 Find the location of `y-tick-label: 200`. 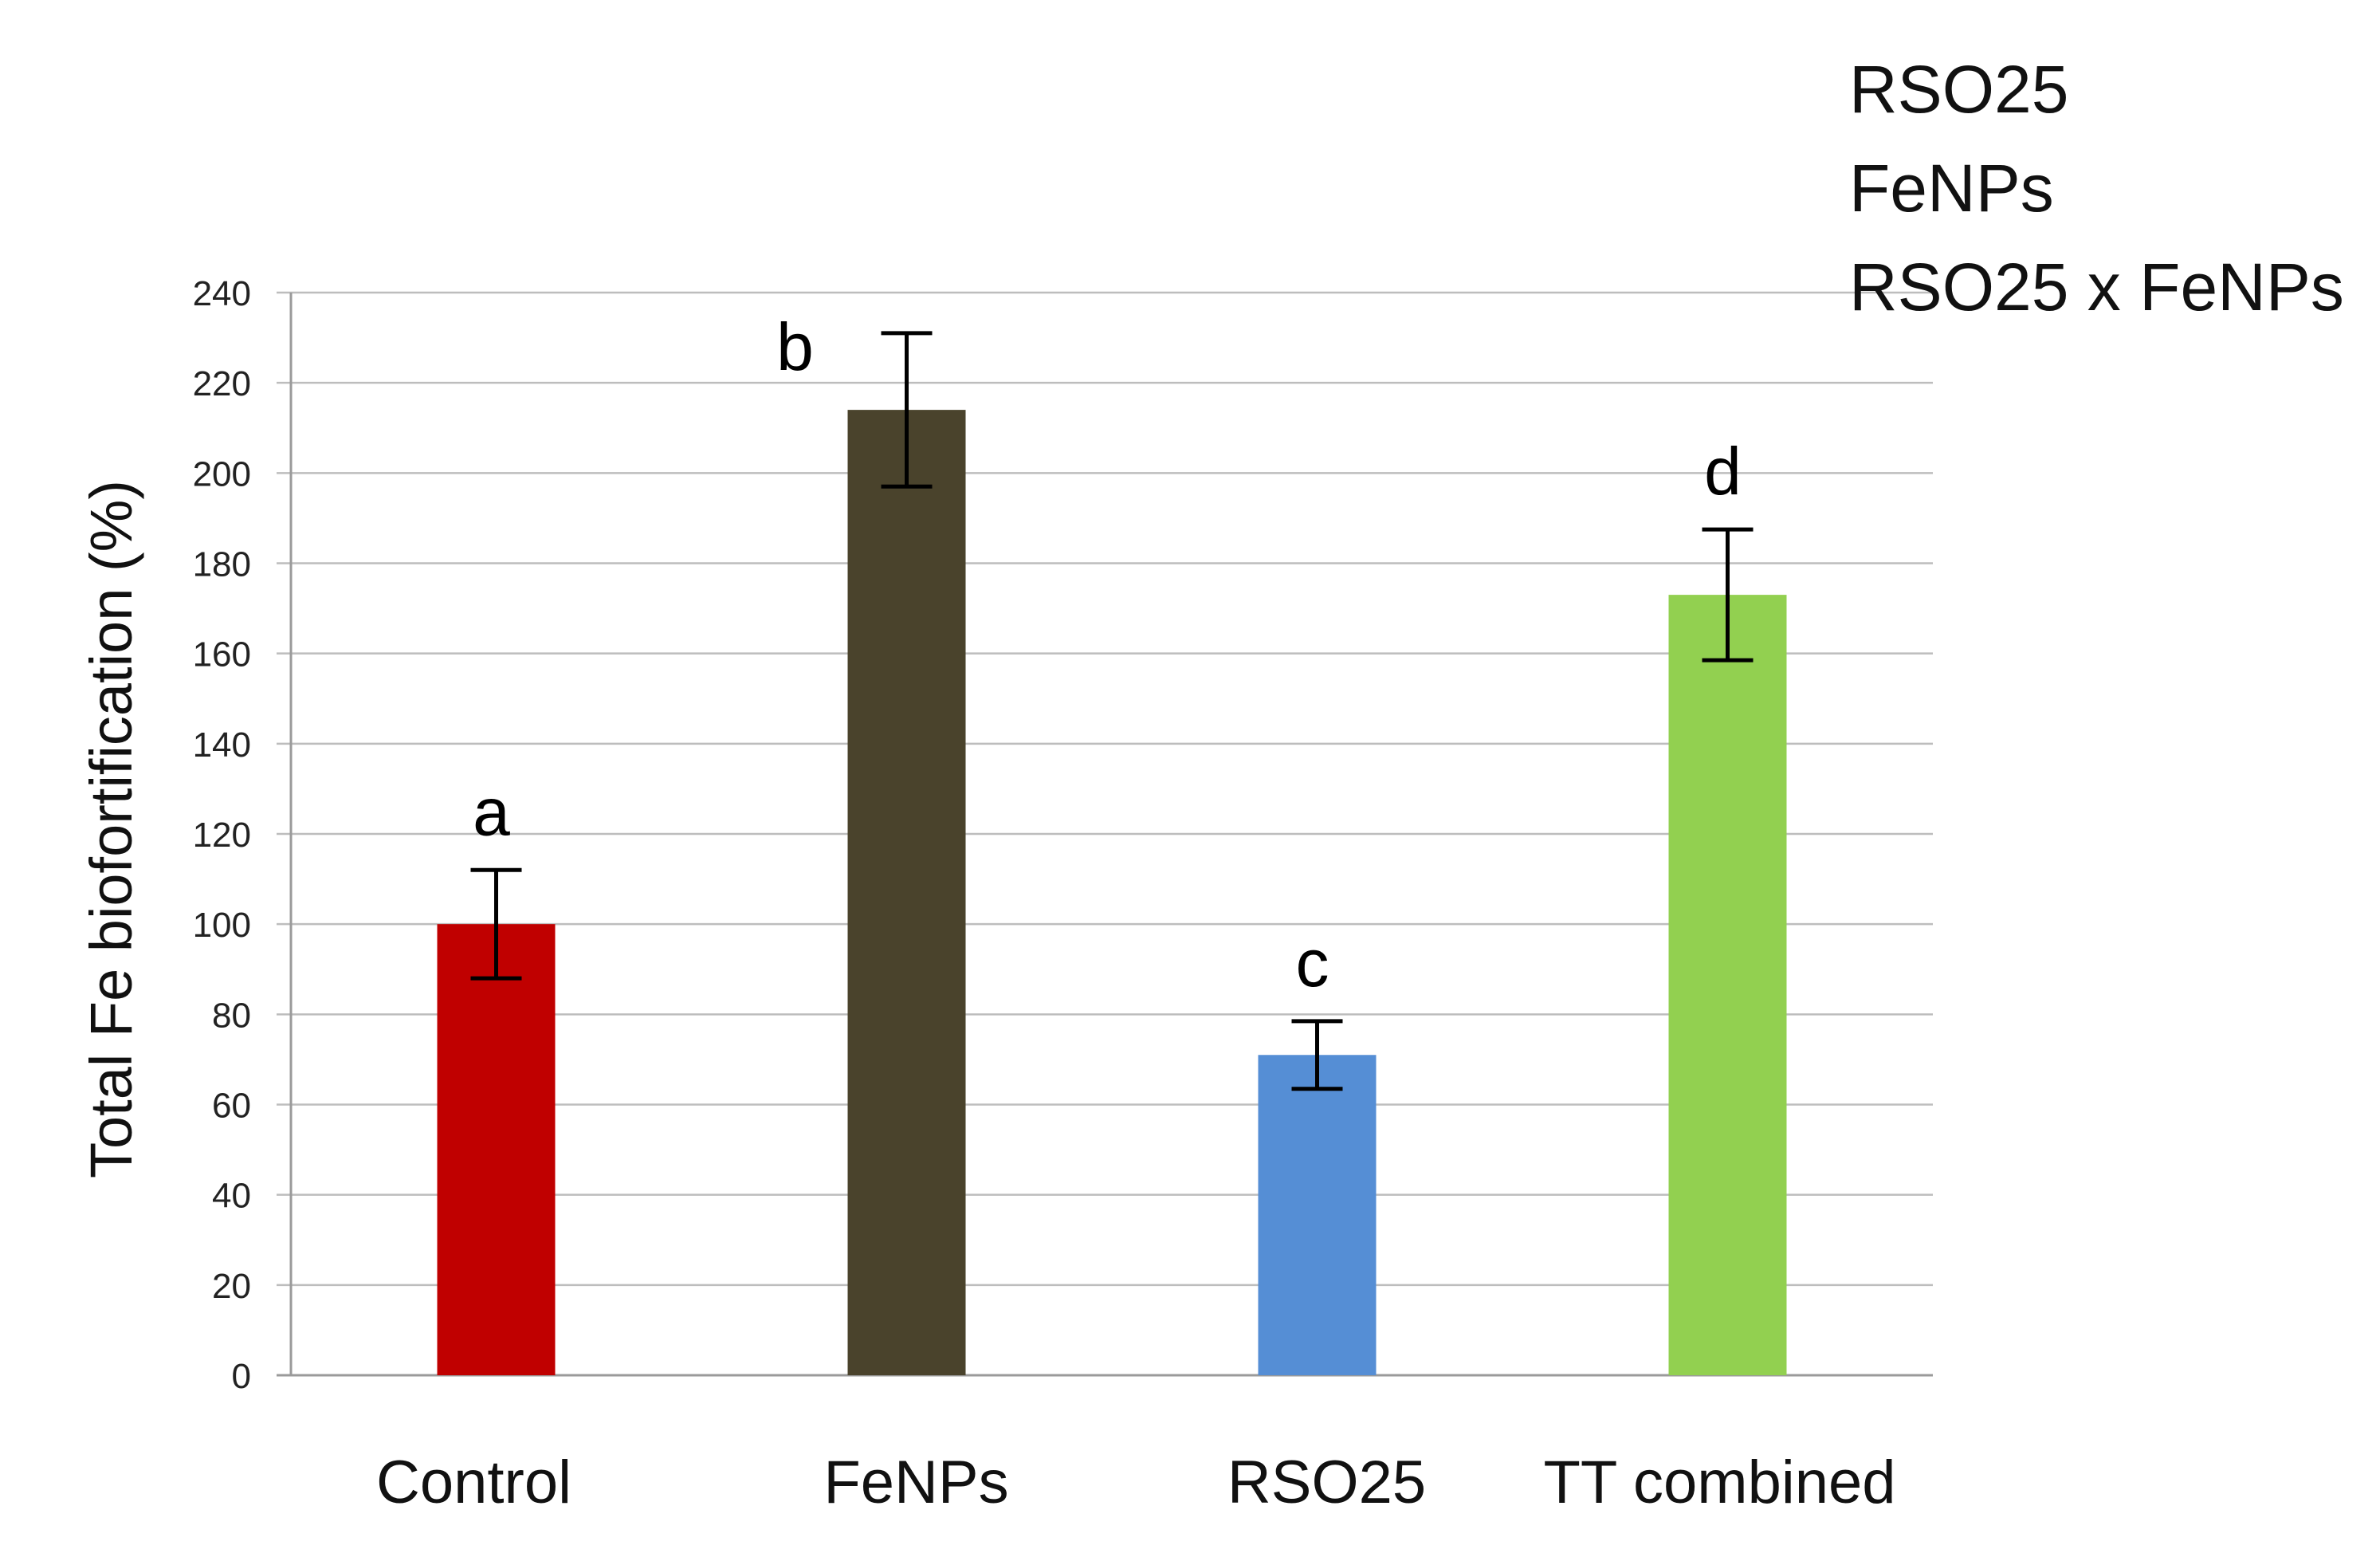

y-tick-label: 200 is located at coordinates (222, 473).